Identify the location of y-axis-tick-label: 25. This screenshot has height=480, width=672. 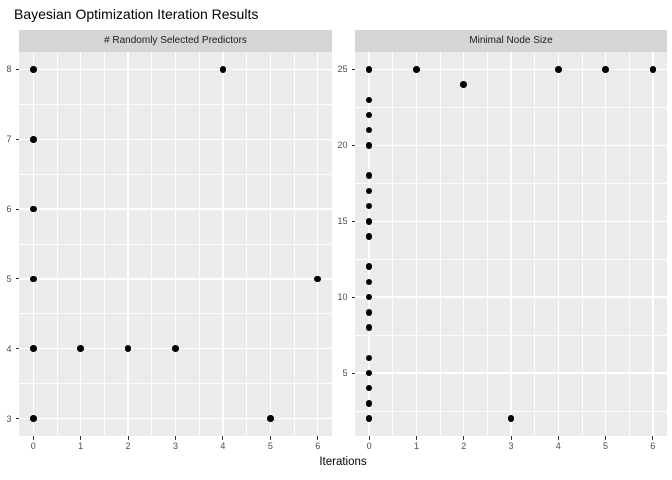
(342, 69).